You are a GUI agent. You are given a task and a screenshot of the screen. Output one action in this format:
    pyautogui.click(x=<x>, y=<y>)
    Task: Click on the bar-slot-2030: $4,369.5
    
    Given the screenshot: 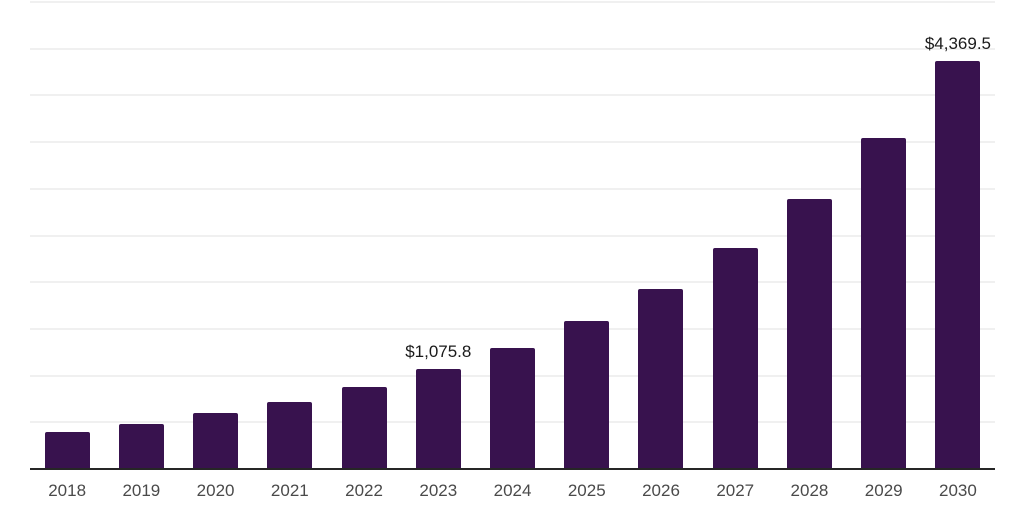 What is the action you would take?
    pyautogui.click(x=958, y=234)
    